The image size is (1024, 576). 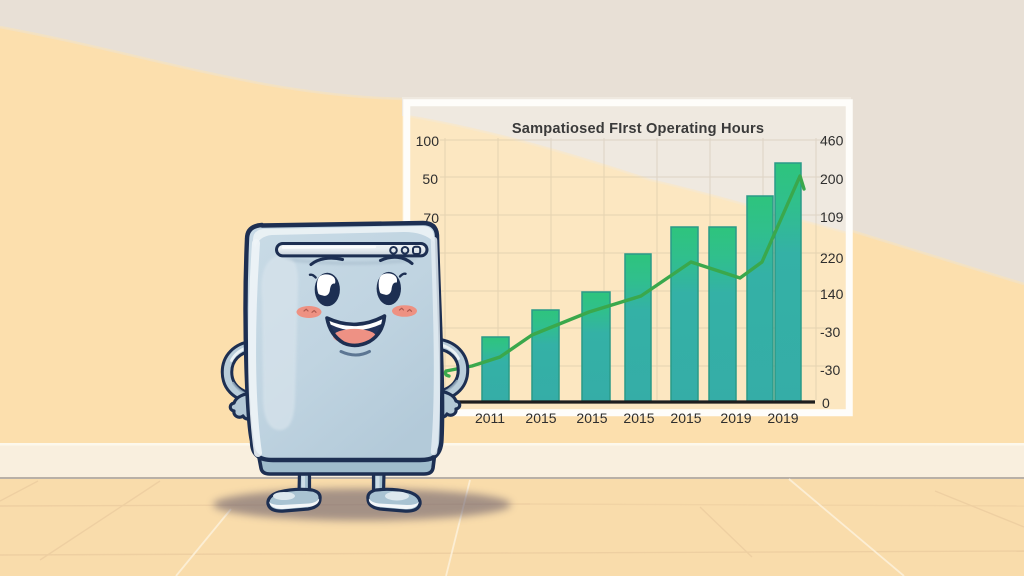 I want to click on svg-text: 140, so click(x=832, y=294).